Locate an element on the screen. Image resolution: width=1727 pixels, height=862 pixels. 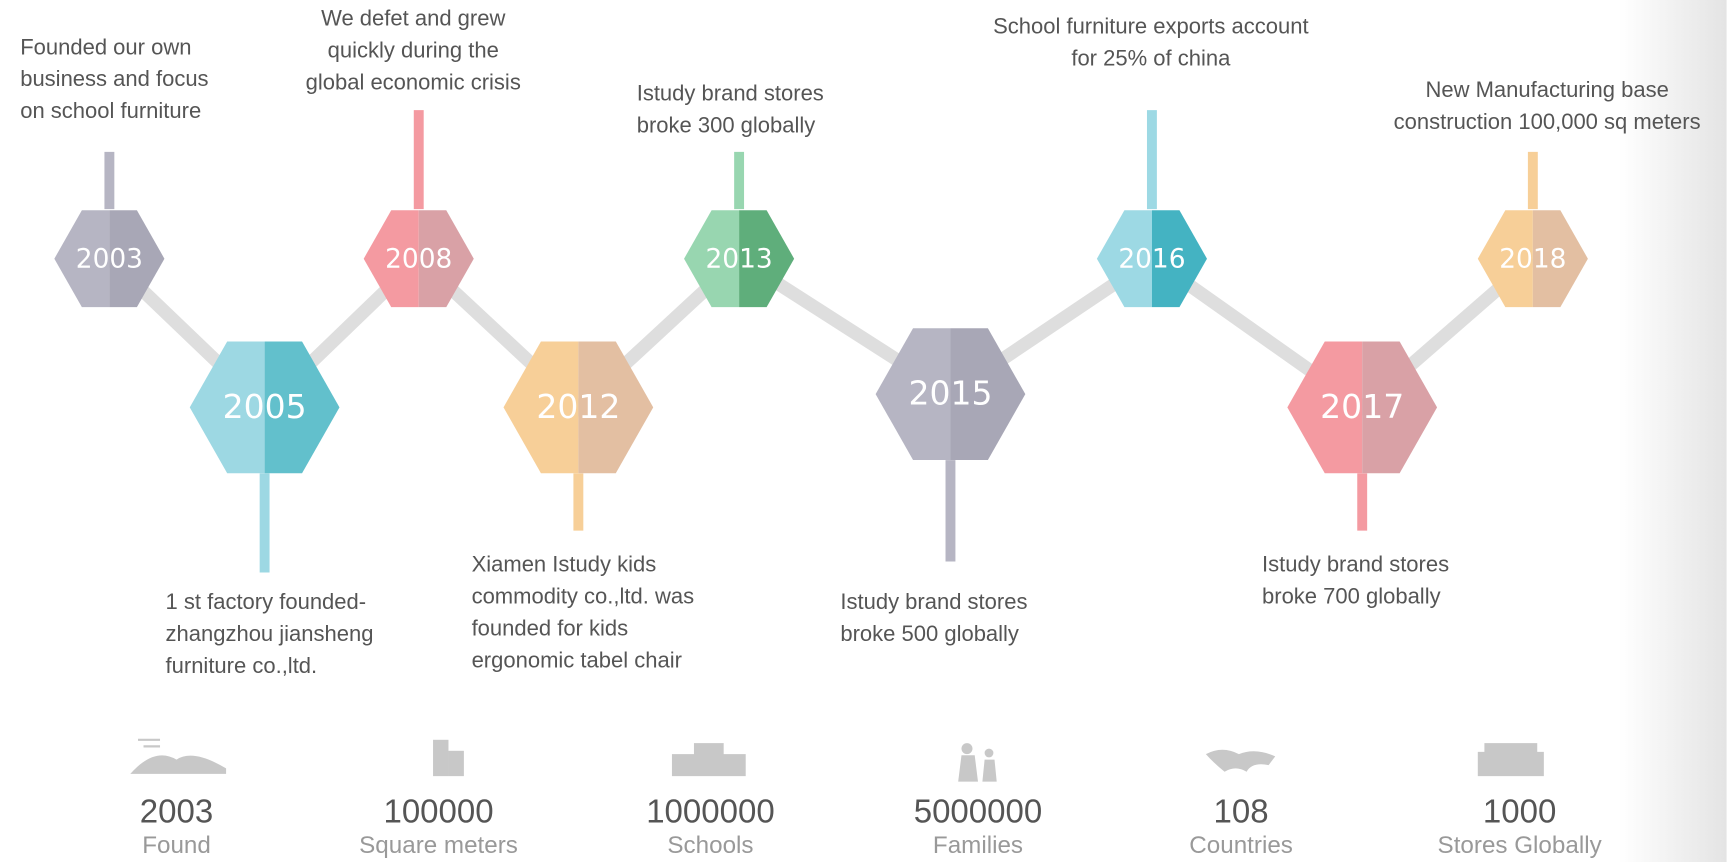
event-text: 1 st factory founded- is located at coordinates (266, 601).